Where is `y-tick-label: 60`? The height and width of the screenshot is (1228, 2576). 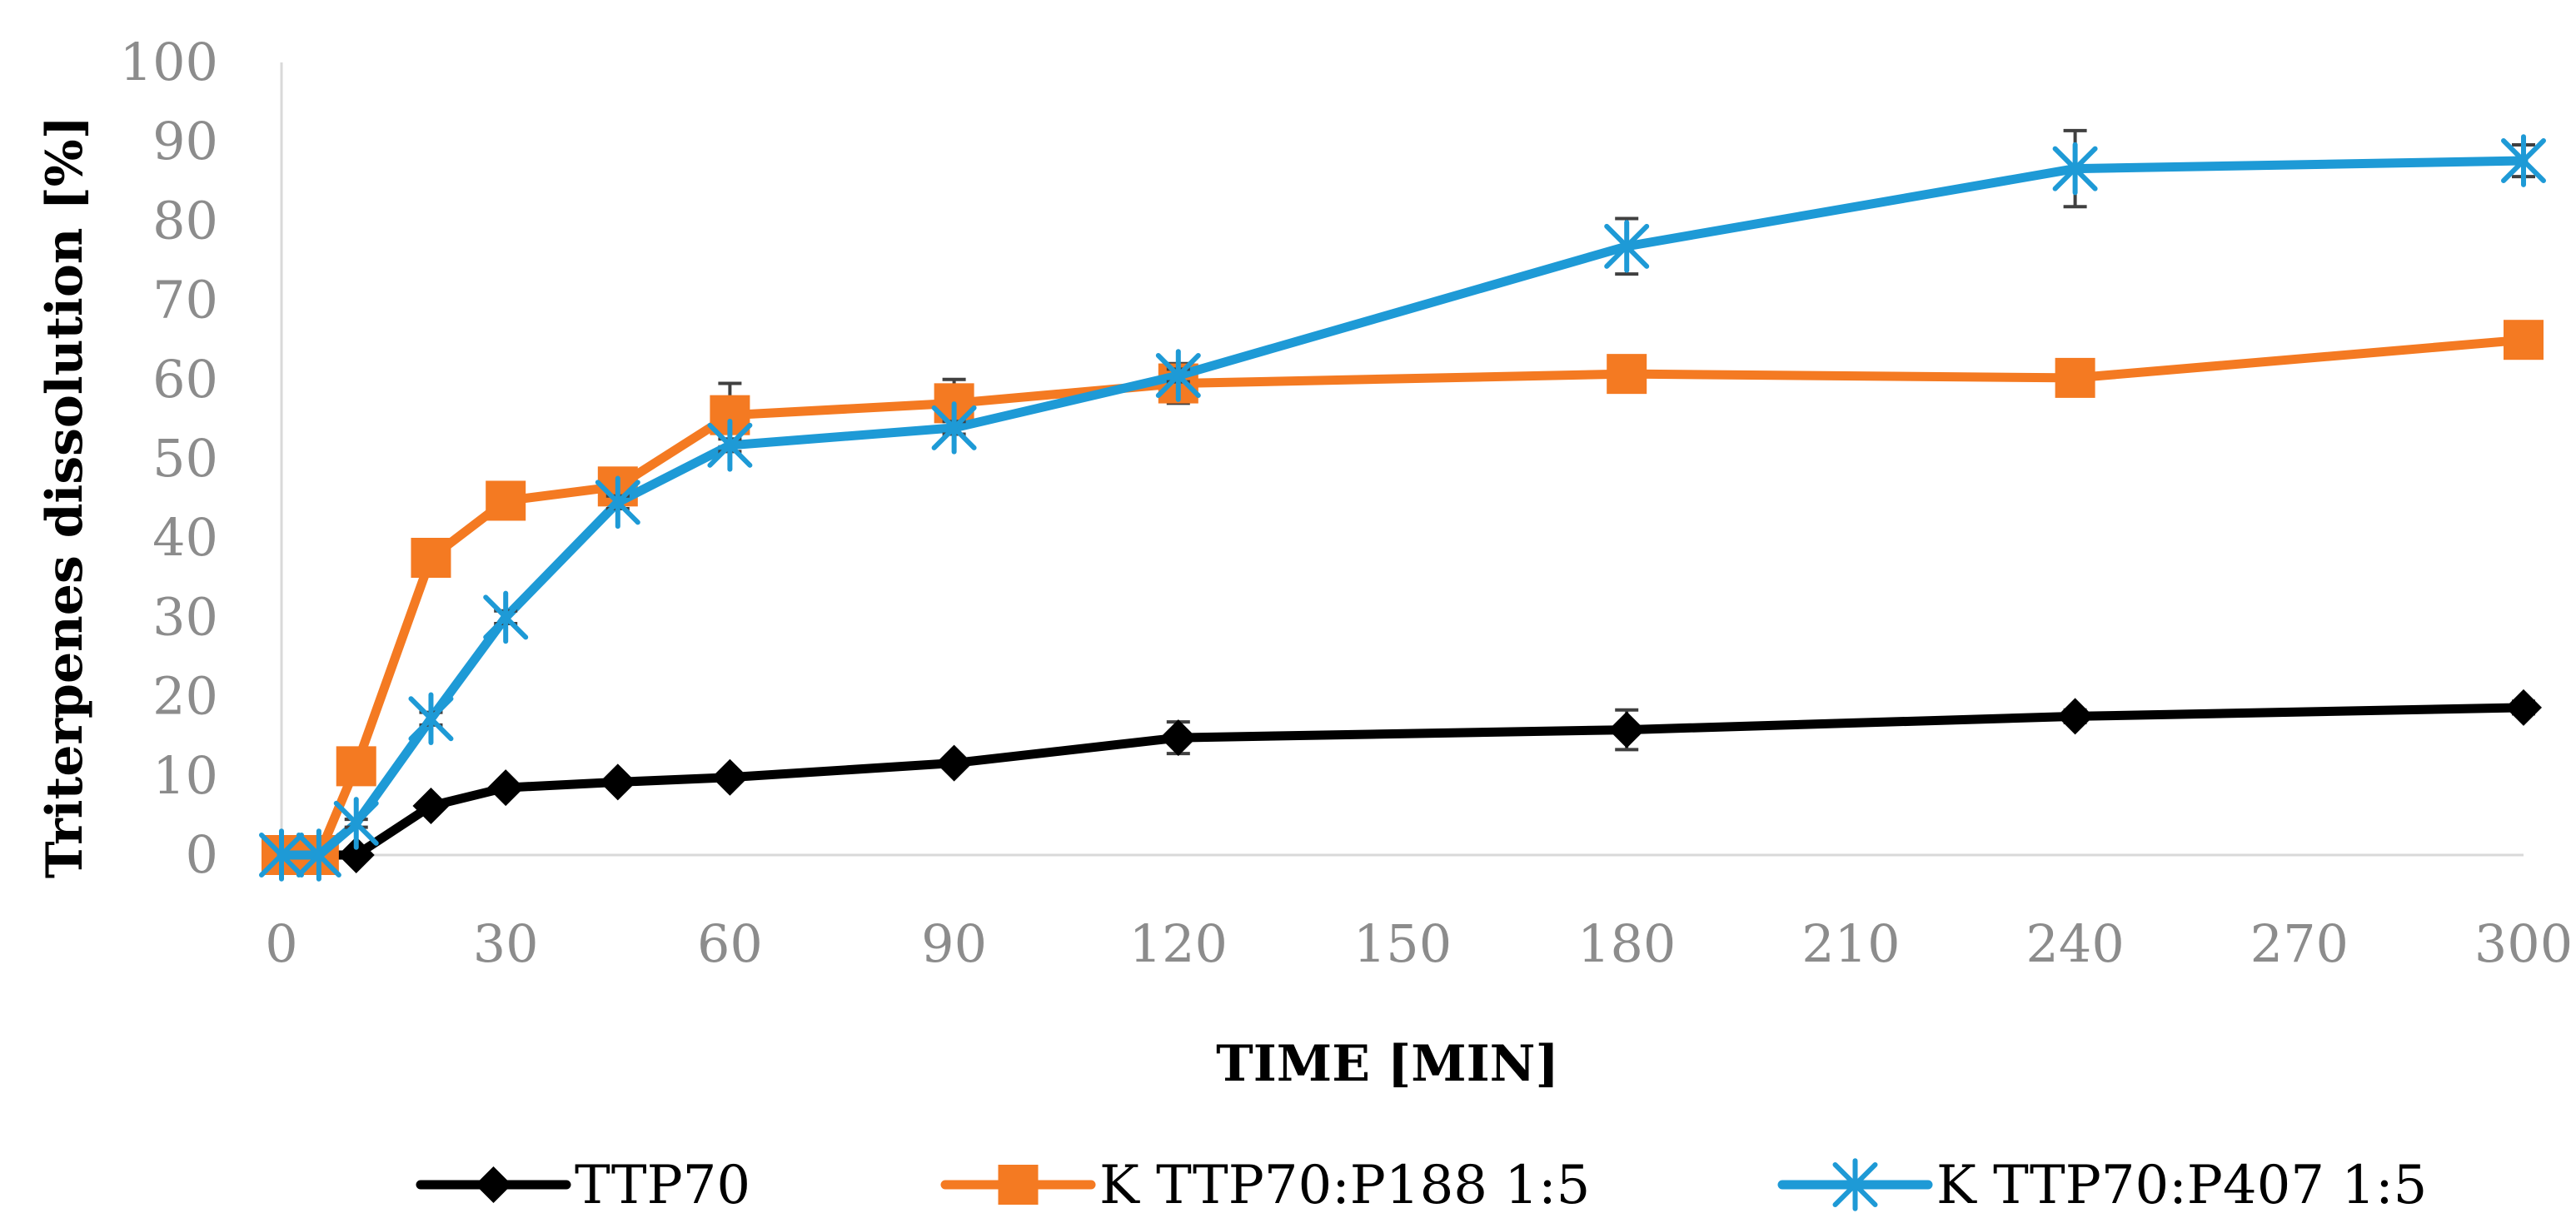
y-tick-label: 60 is located at coordinates (185, 379).